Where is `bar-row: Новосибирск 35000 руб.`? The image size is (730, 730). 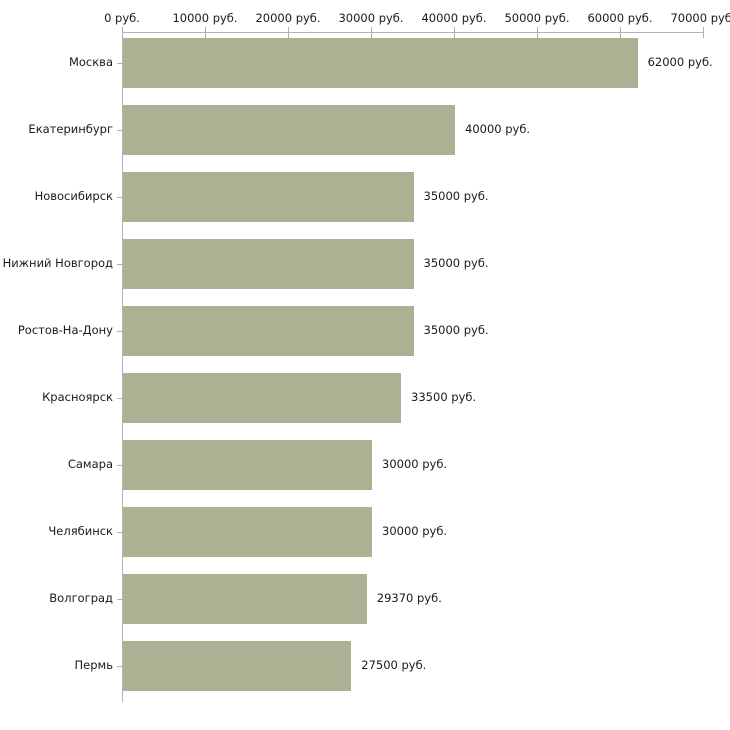
bar-row: Новосибирск 35000 руб. is located at coordinates (365, 197).